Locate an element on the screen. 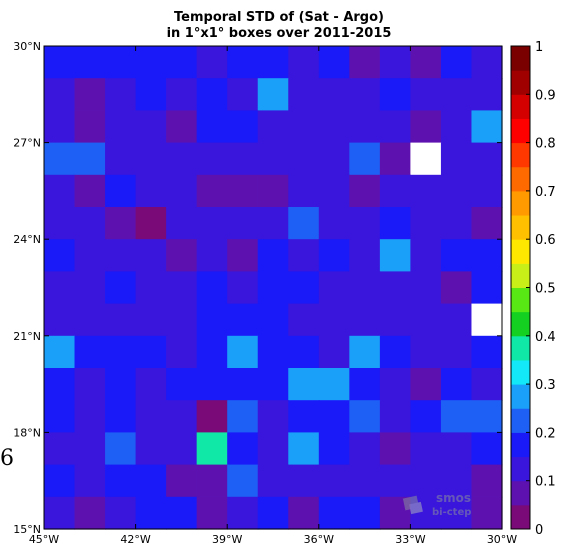  y-tick-label: 18°N is located at coordinates (27, 432).